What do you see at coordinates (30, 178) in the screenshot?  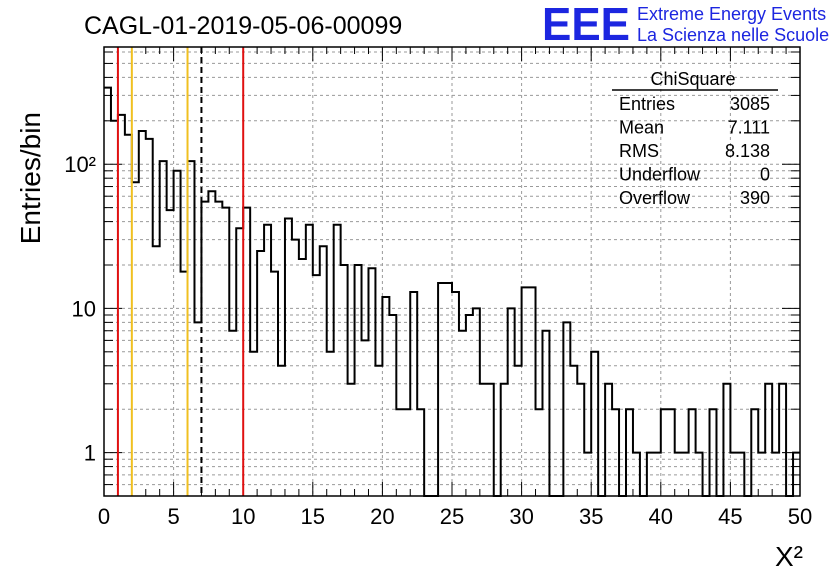 I see `y-axis-title: Entries/bin` at bounding box center [30, 178].